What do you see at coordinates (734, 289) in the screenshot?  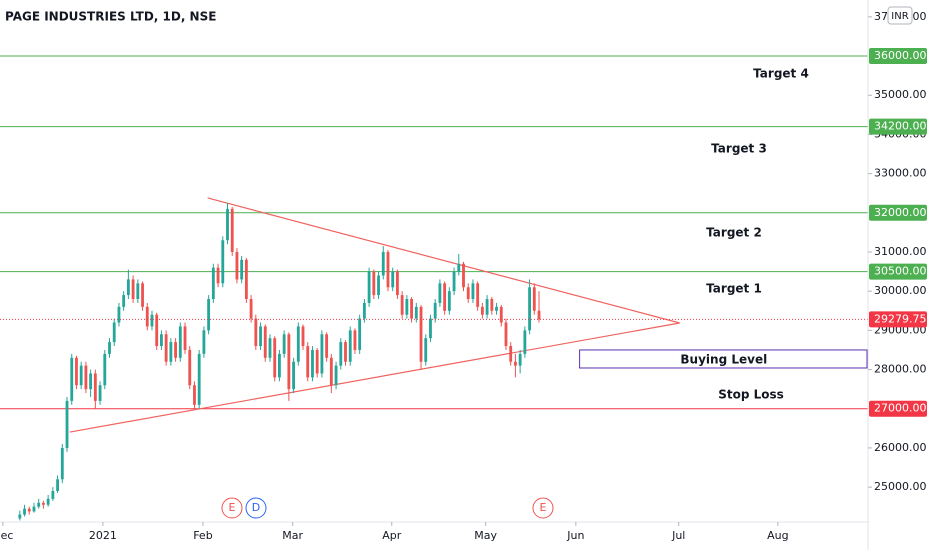 I see `annotation: Target 1` at bounding box center [734, 289].